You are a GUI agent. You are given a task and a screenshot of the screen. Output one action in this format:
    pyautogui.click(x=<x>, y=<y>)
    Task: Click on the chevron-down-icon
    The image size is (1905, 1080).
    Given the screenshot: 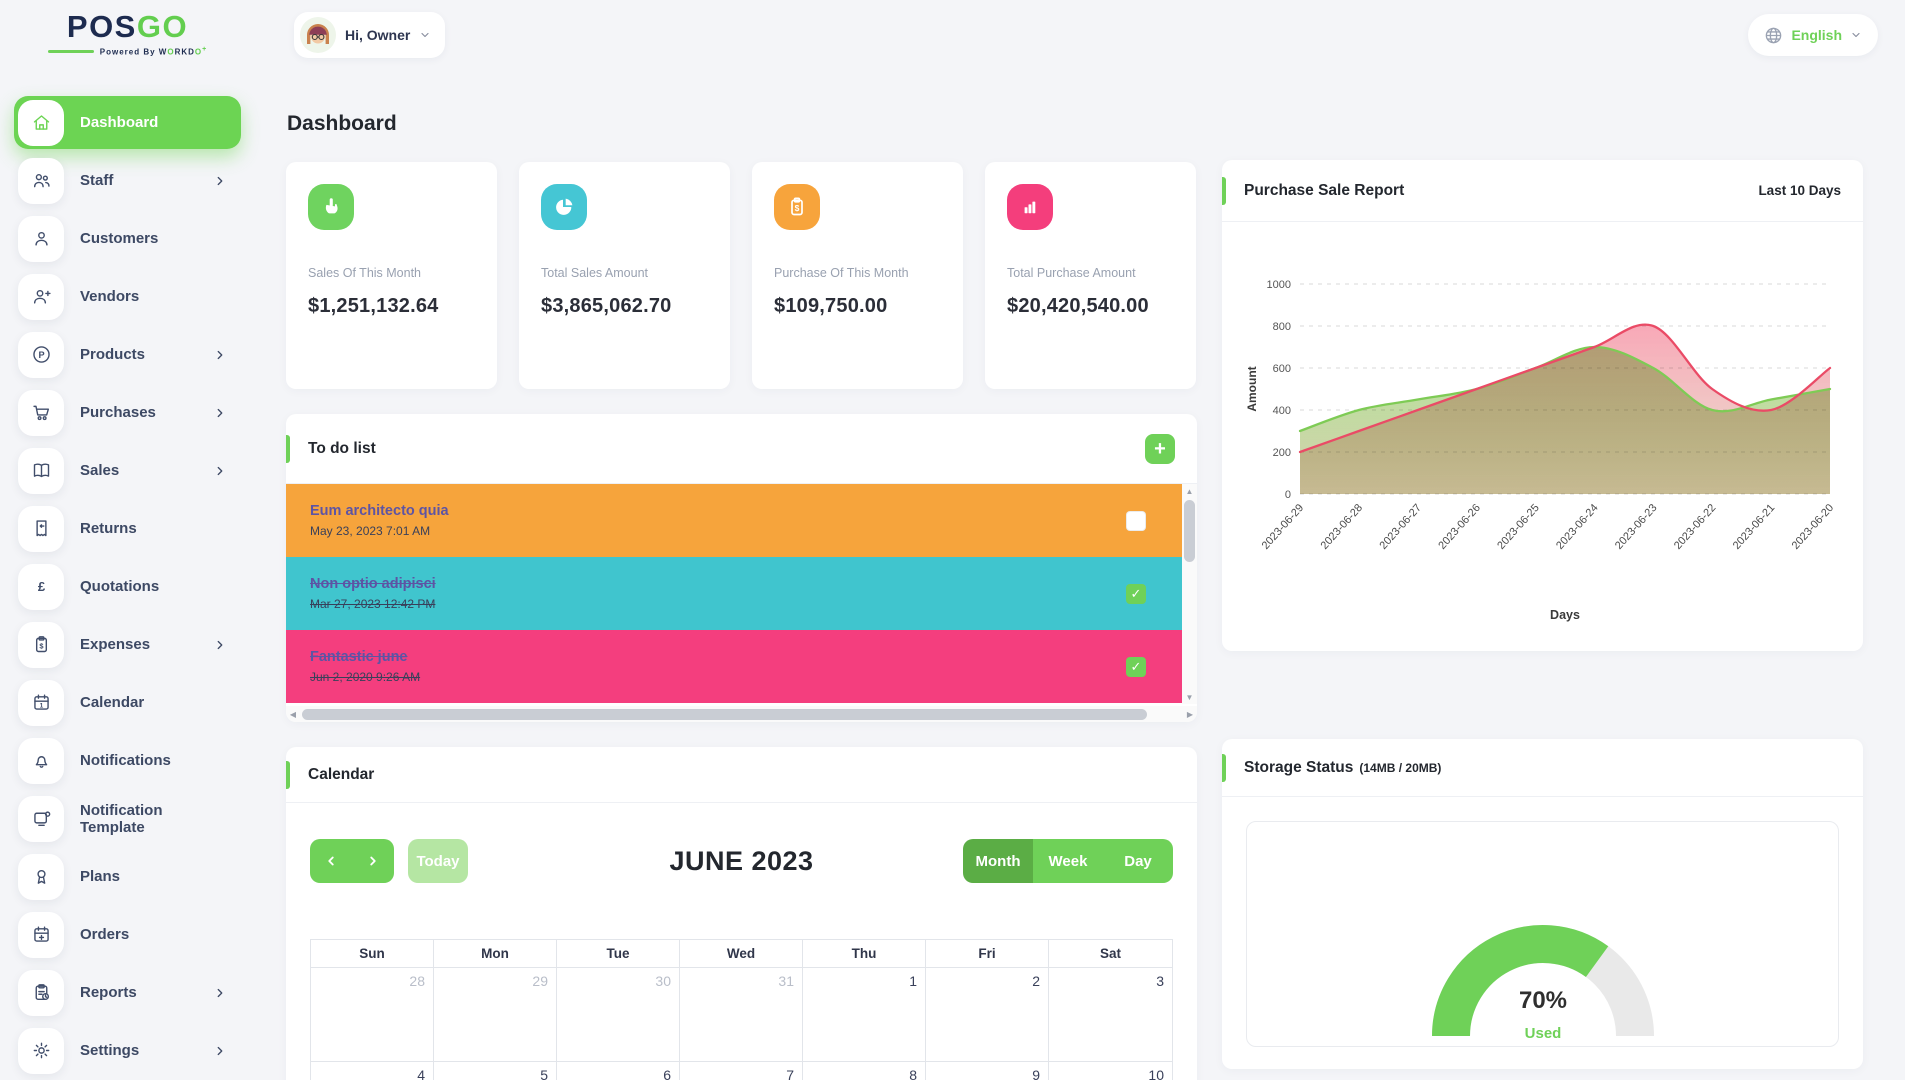 What is the action you would take?
    pyautogui.click(x=1856, y=35)
    